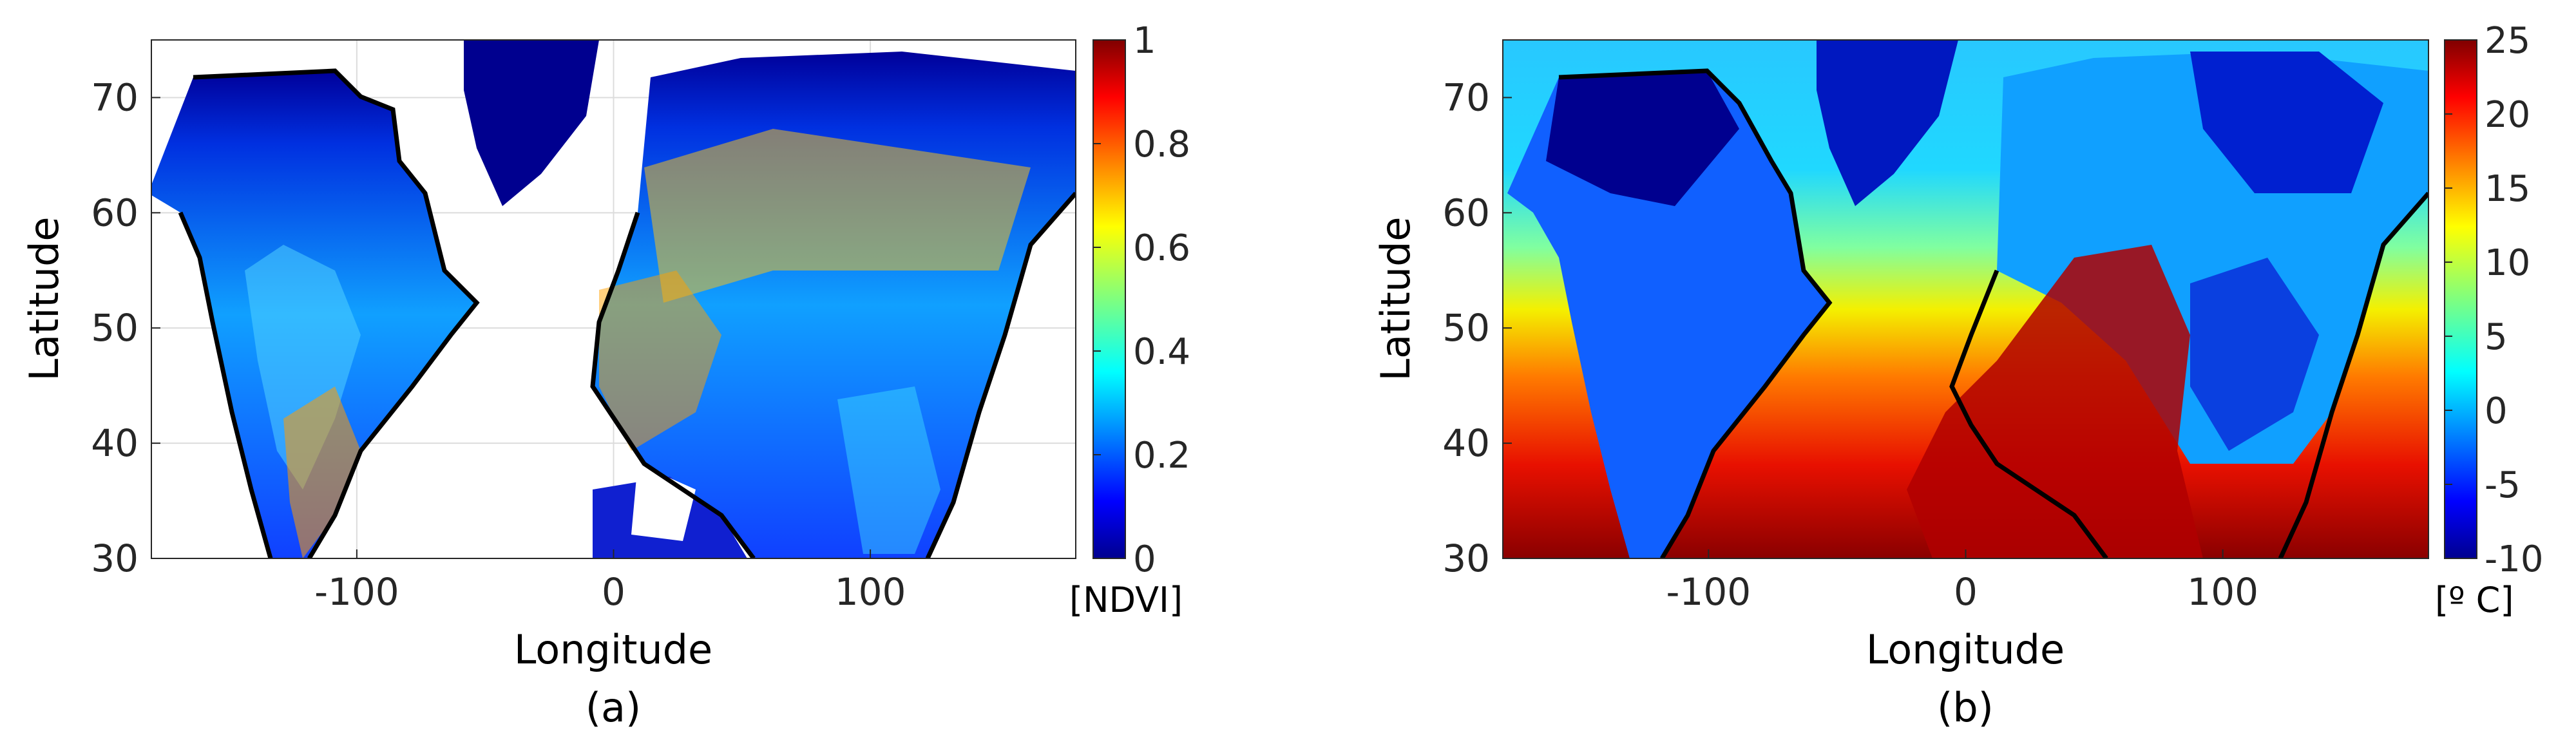  I want to click on greenland-cold, so click(1887, 123).